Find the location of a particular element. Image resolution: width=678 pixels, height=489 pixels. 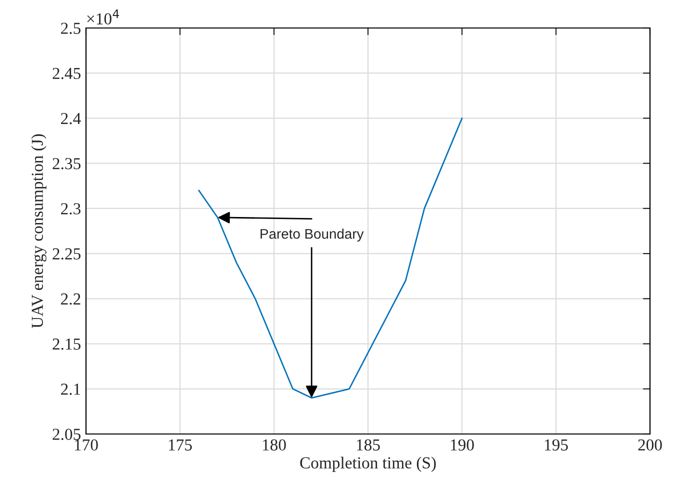

x-tick-label: 180 is located at coordinates (274, 445).